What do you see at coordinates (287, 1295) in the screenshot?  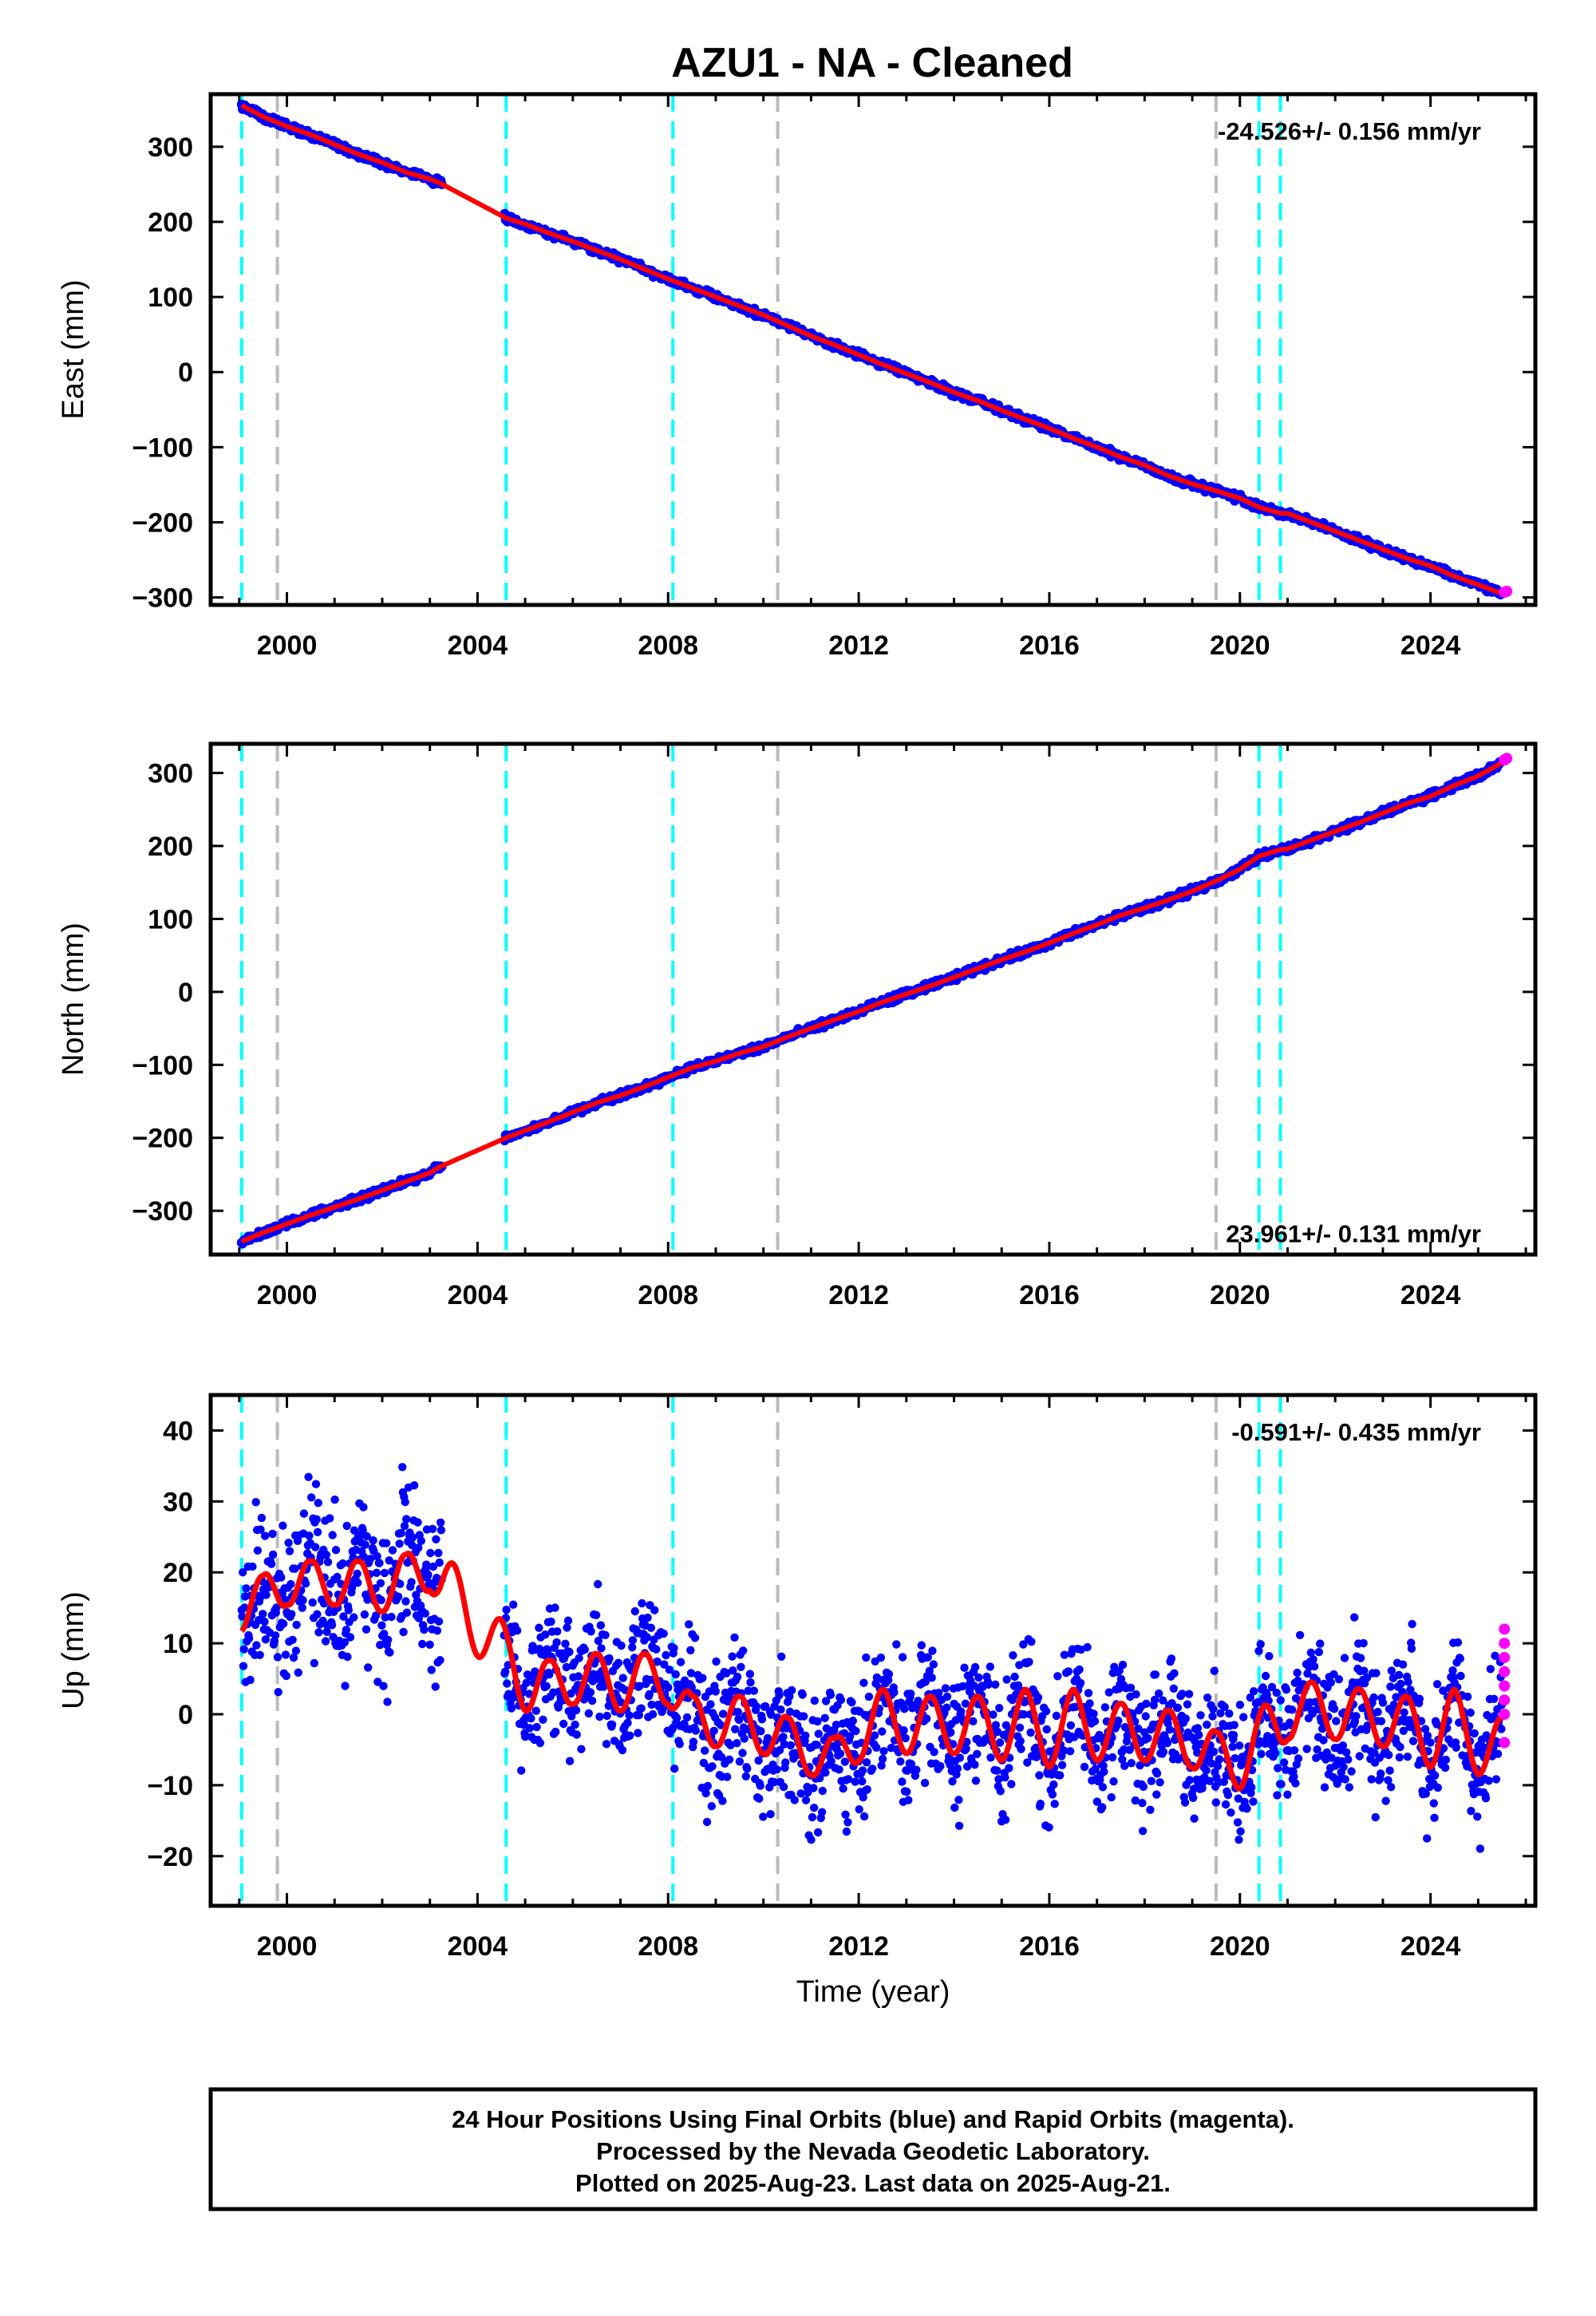 I see `x-tick-label: 2000` at bounding box center [287, 1295].